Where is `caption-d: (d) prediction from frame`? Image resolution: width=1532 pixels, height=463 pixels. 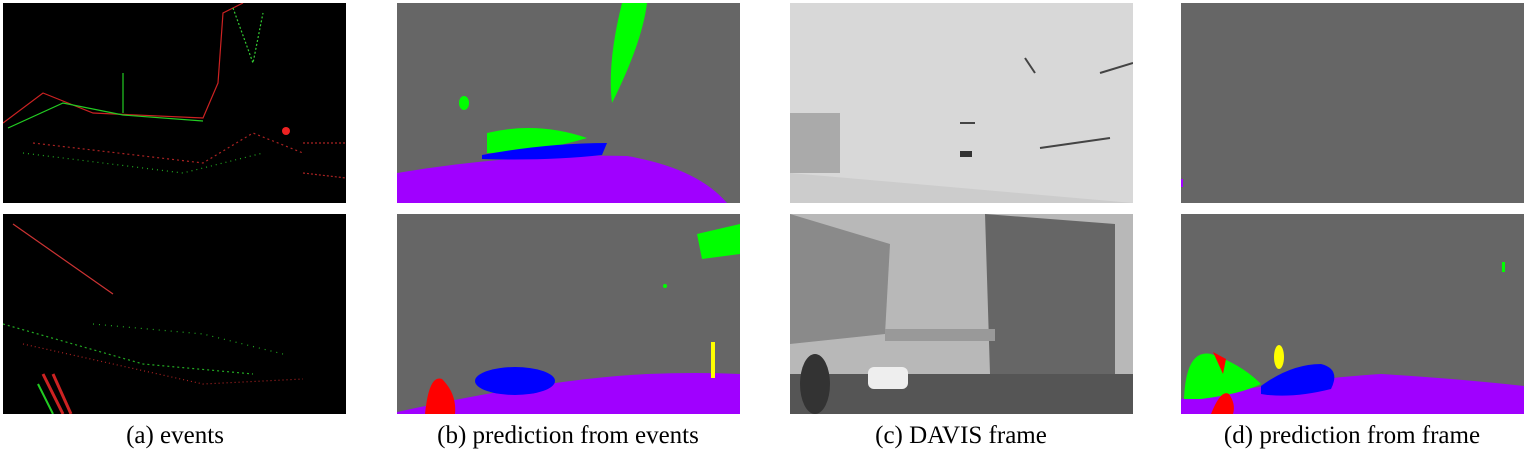
caption-d: (d) prediction from frame is located at coordinates (1352, 435).